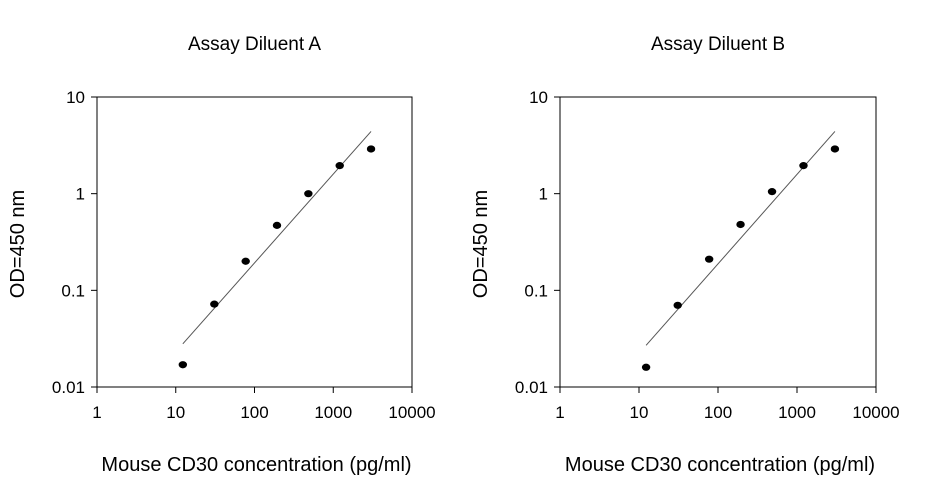 The image size is (926, 480). Describe the element at coordinates (718, 44) in the screenshot. I see `chart-title: Assay Diluent B` at that location.